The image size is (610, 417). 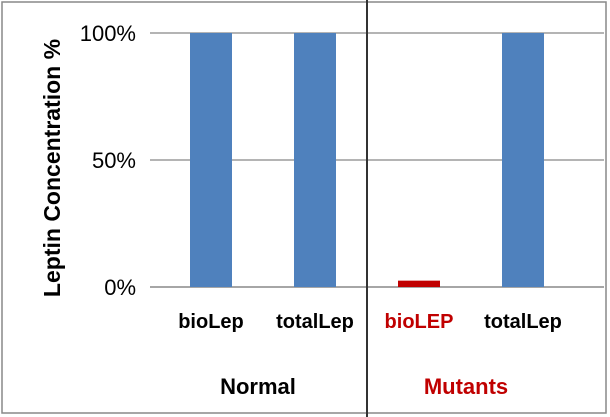 I want to click on group-label-normal: Normal, so click(x=258, y=386).